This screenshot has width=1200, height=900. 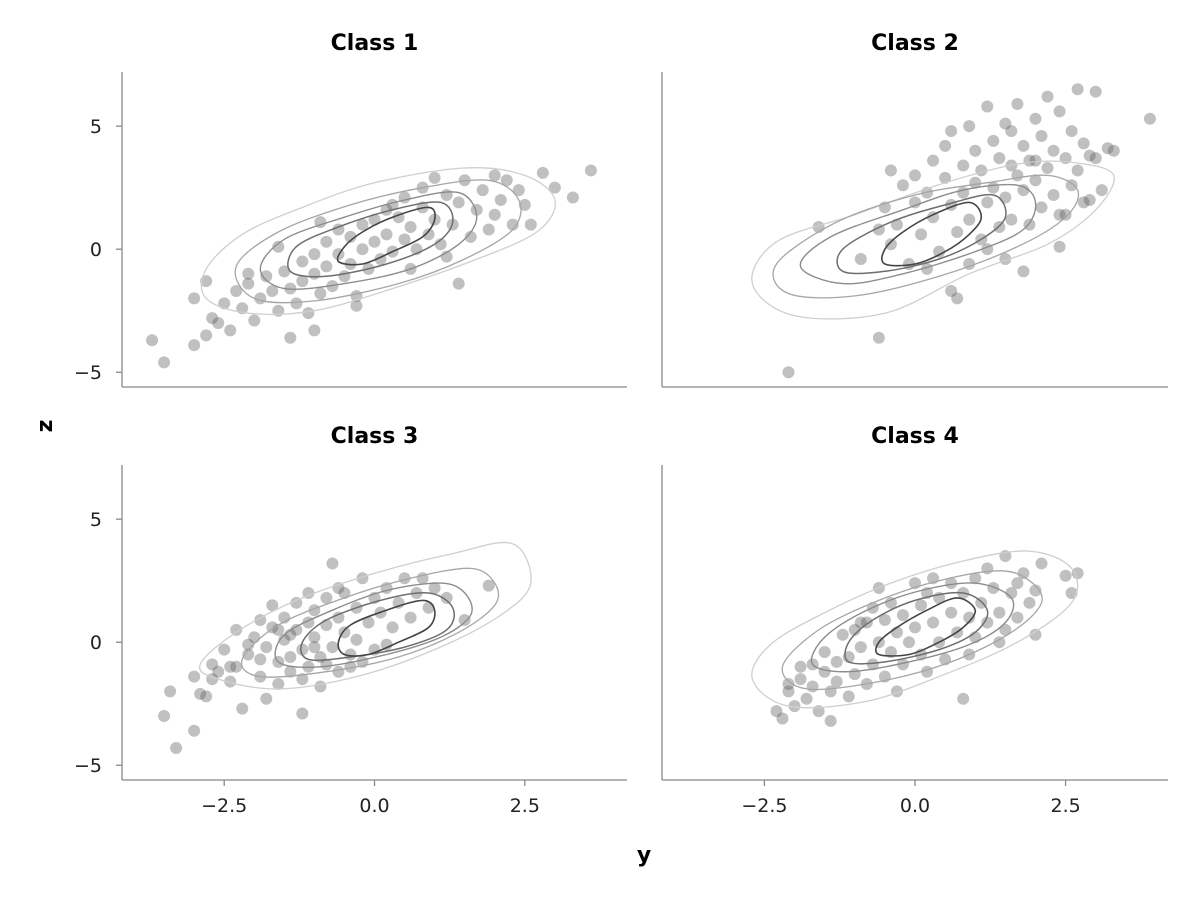 What do you see at coordinates (374, 806) in the screenshot?
I see `x-tick-label: 0.0` at bounding box center [374, 806].